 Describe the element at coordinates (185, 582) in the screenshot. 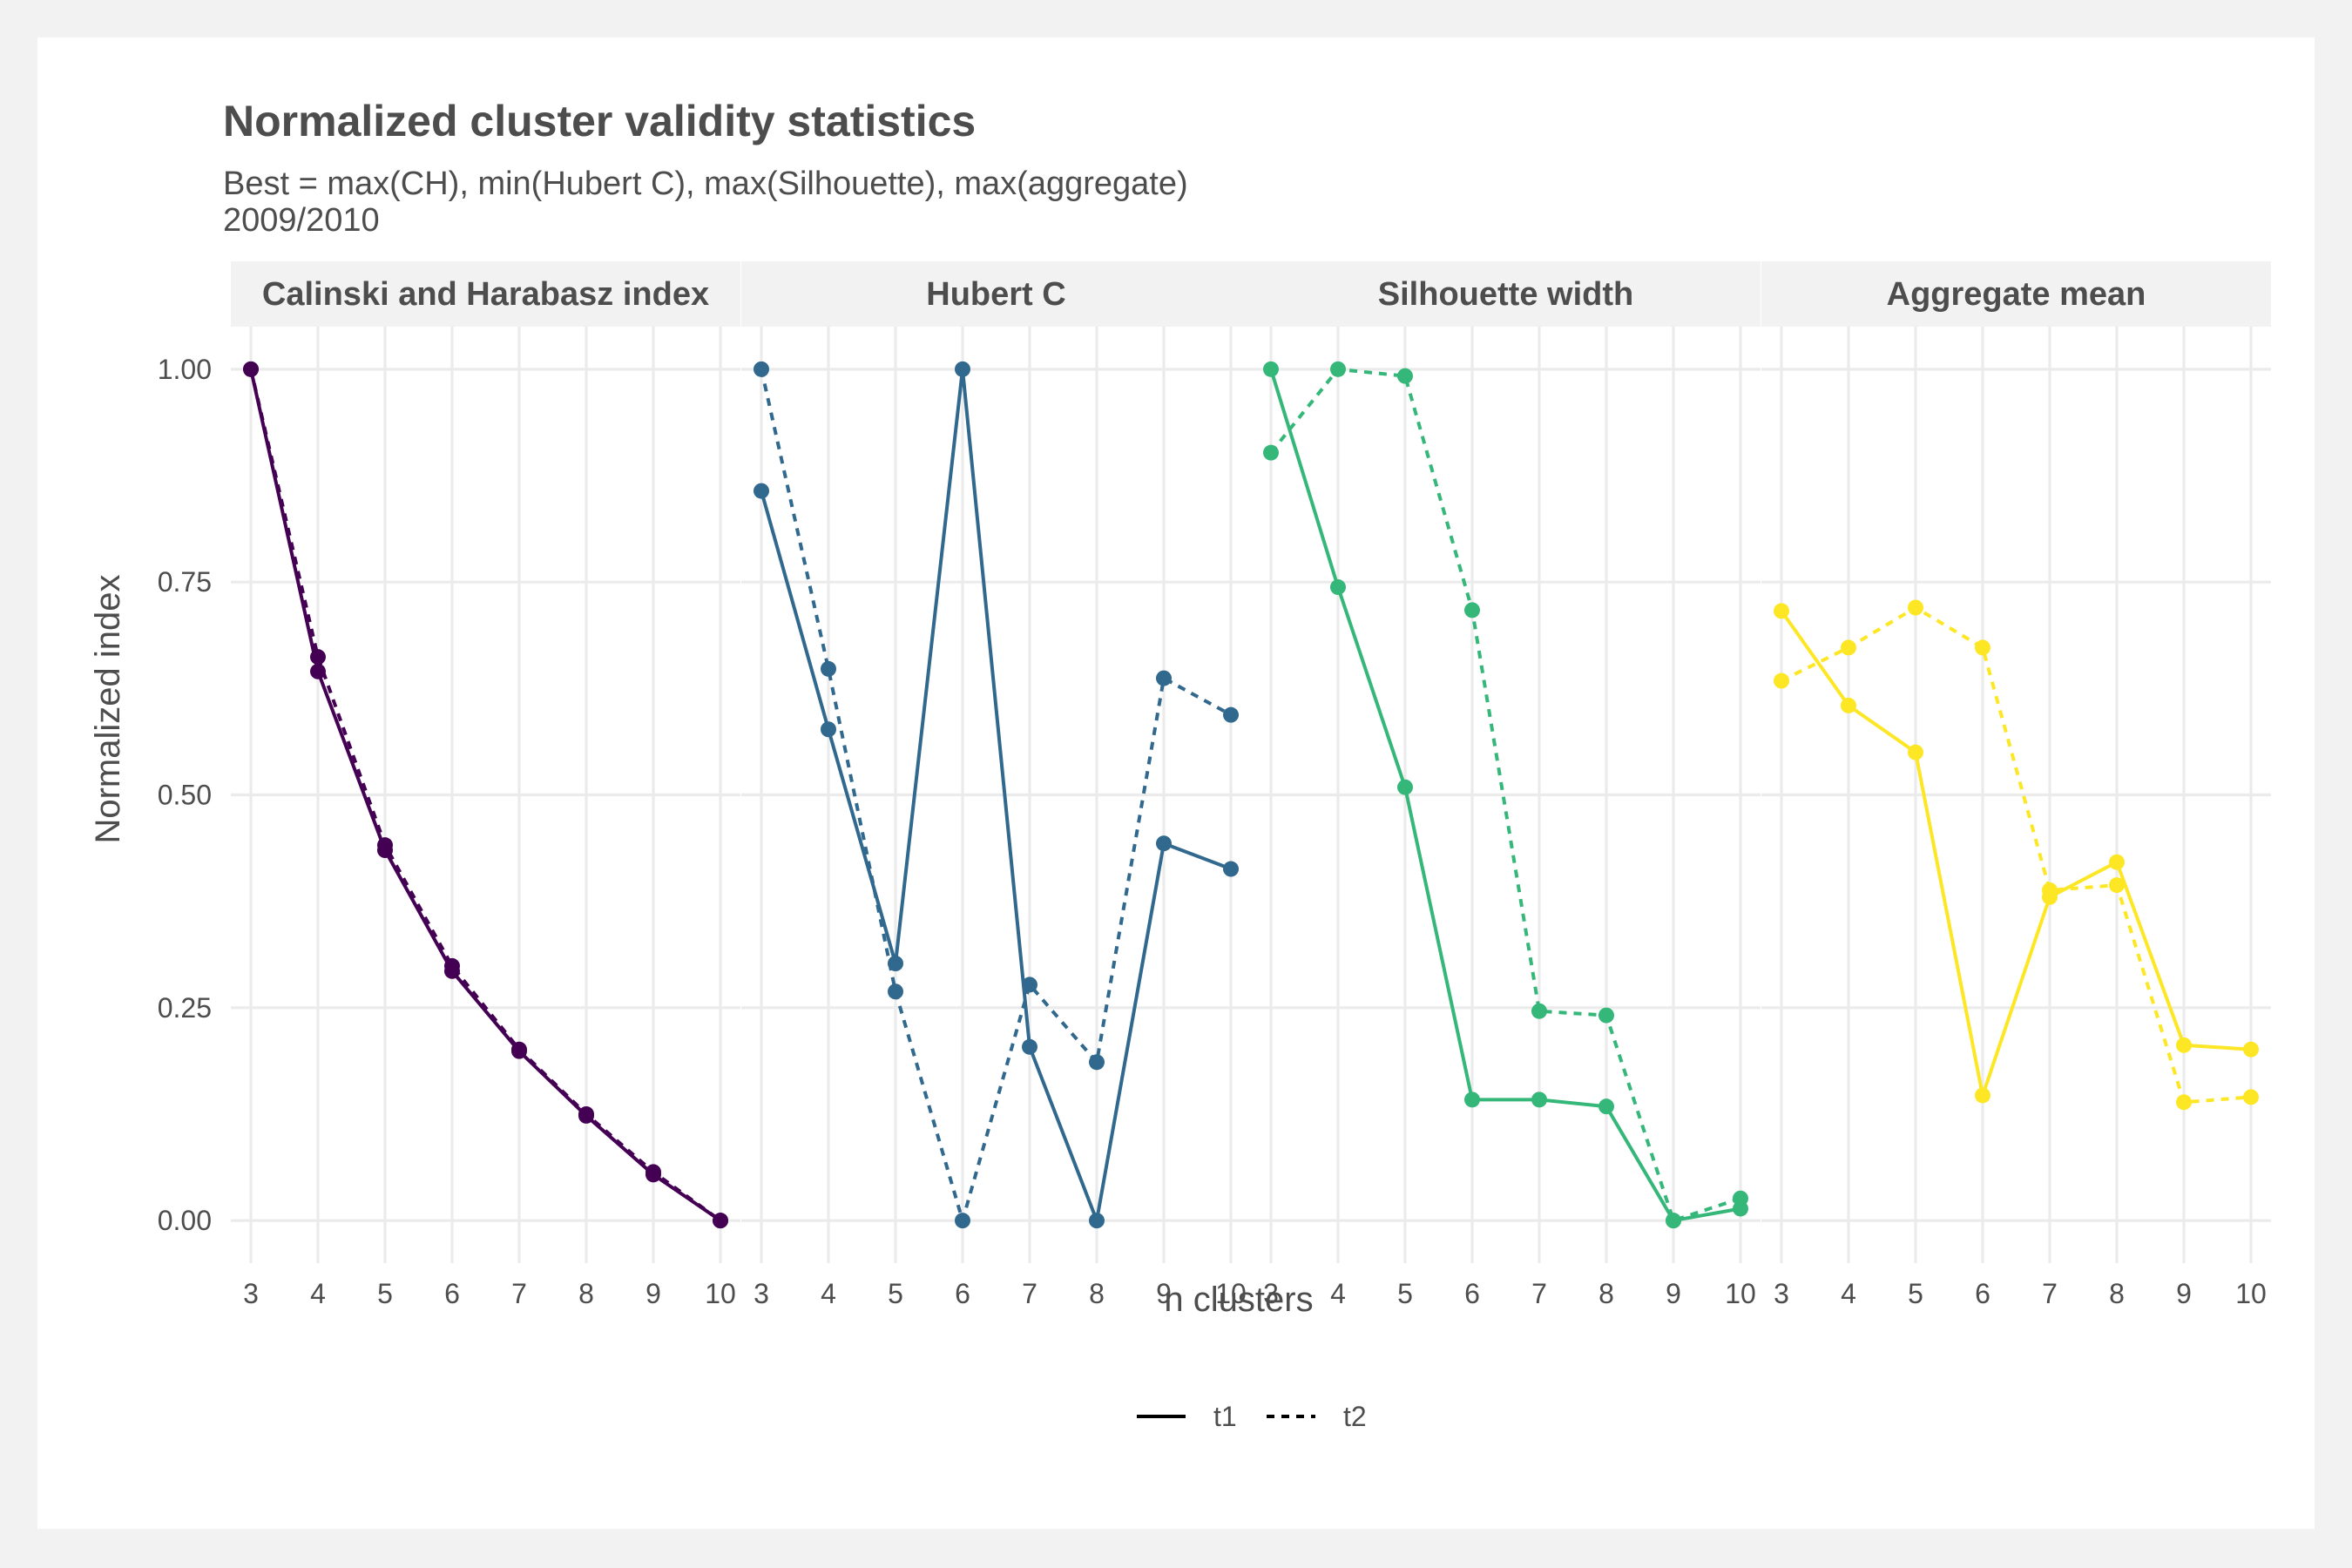

I see `y-tick-label: 0.75` at that location.